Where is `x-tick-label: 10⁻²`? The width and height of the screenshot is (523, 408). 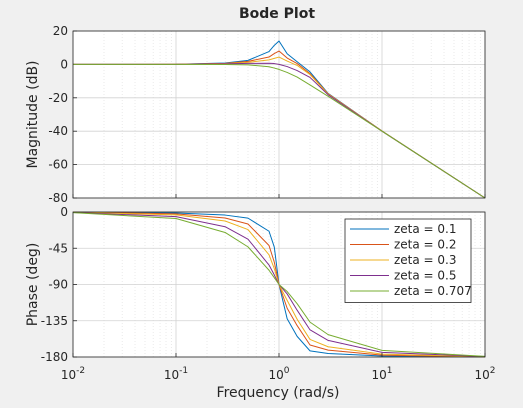
x-tick-label: 10⁻² is located at coordinates (73, 374).